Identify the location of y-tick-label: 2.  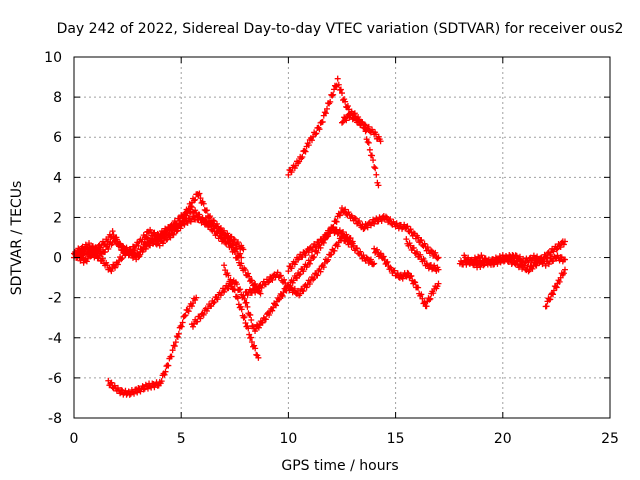
(57, 218).